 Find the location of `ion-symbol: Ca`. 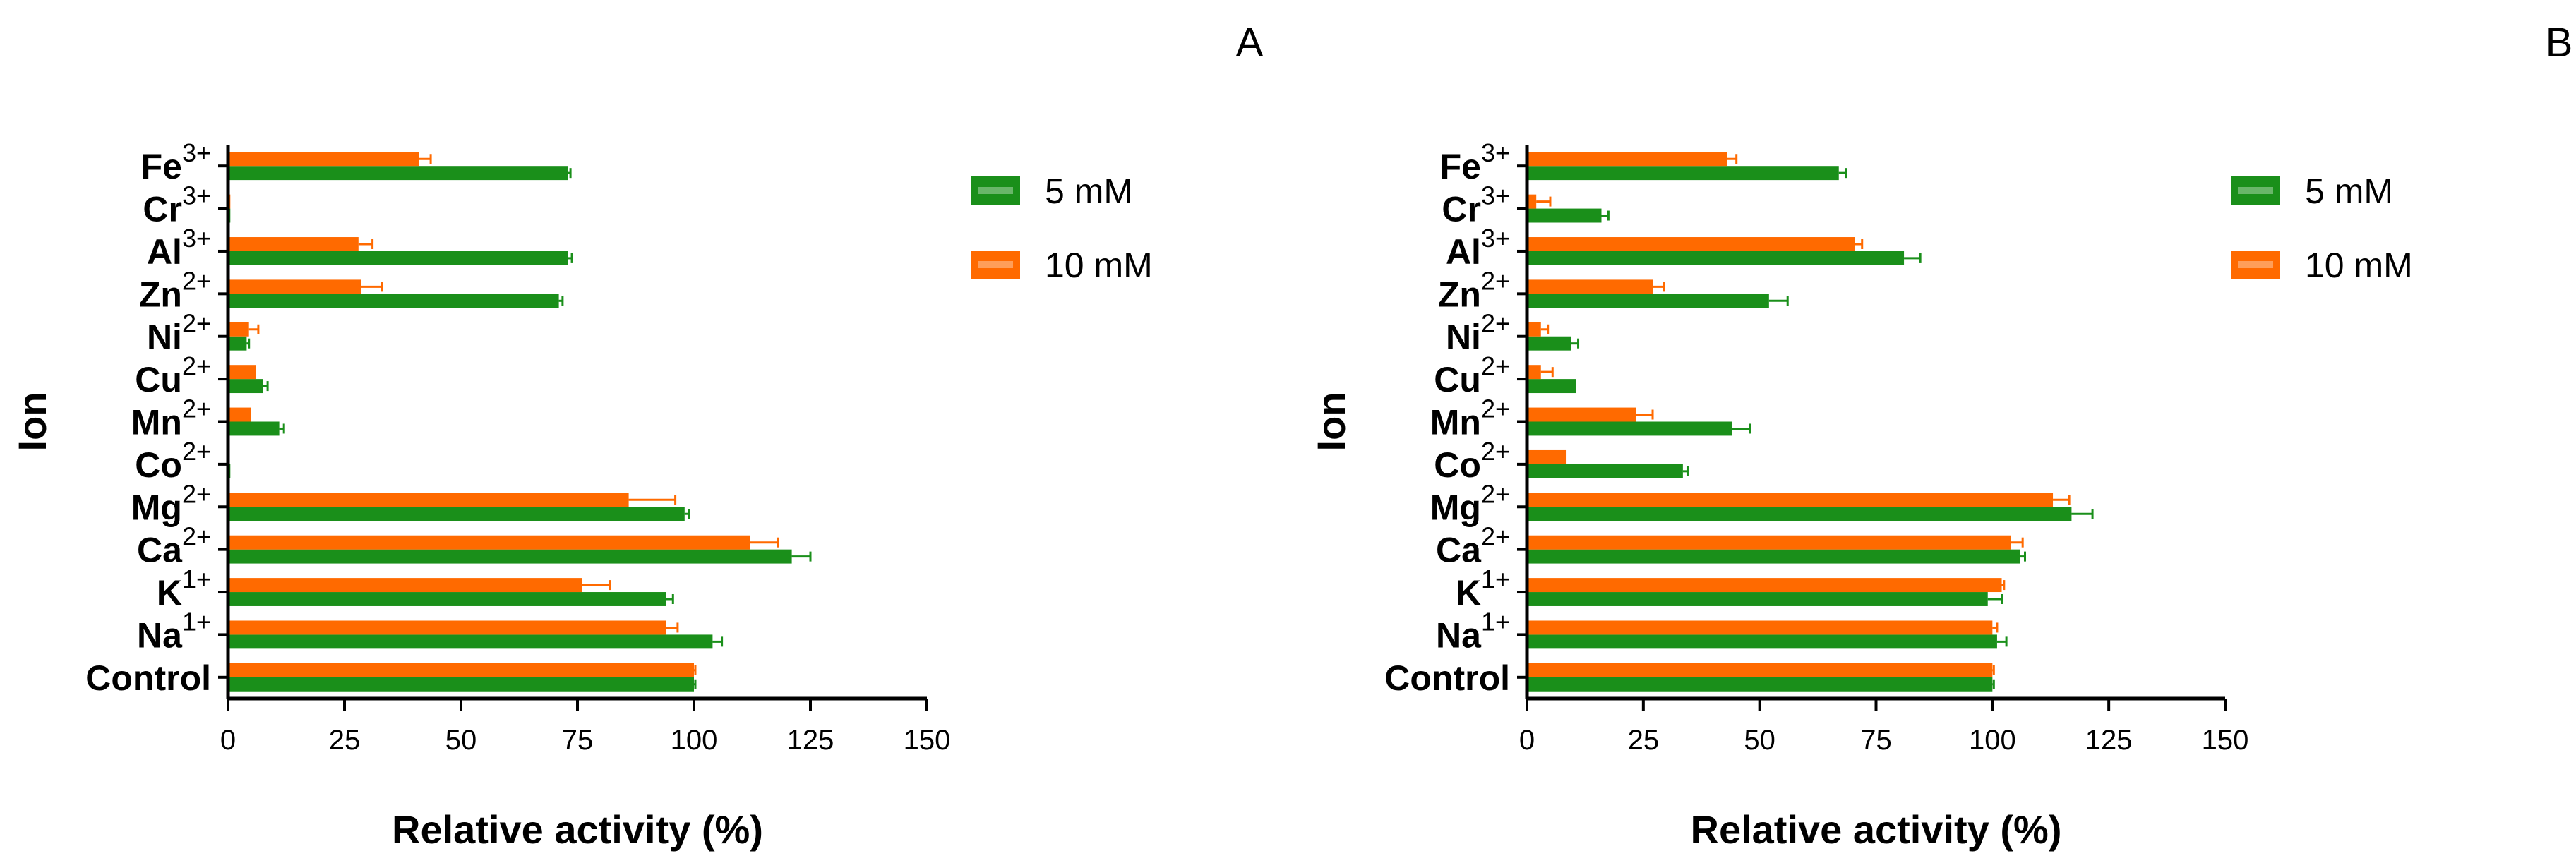

ion-symbol: Ca is located at coordinates (1459, 550).